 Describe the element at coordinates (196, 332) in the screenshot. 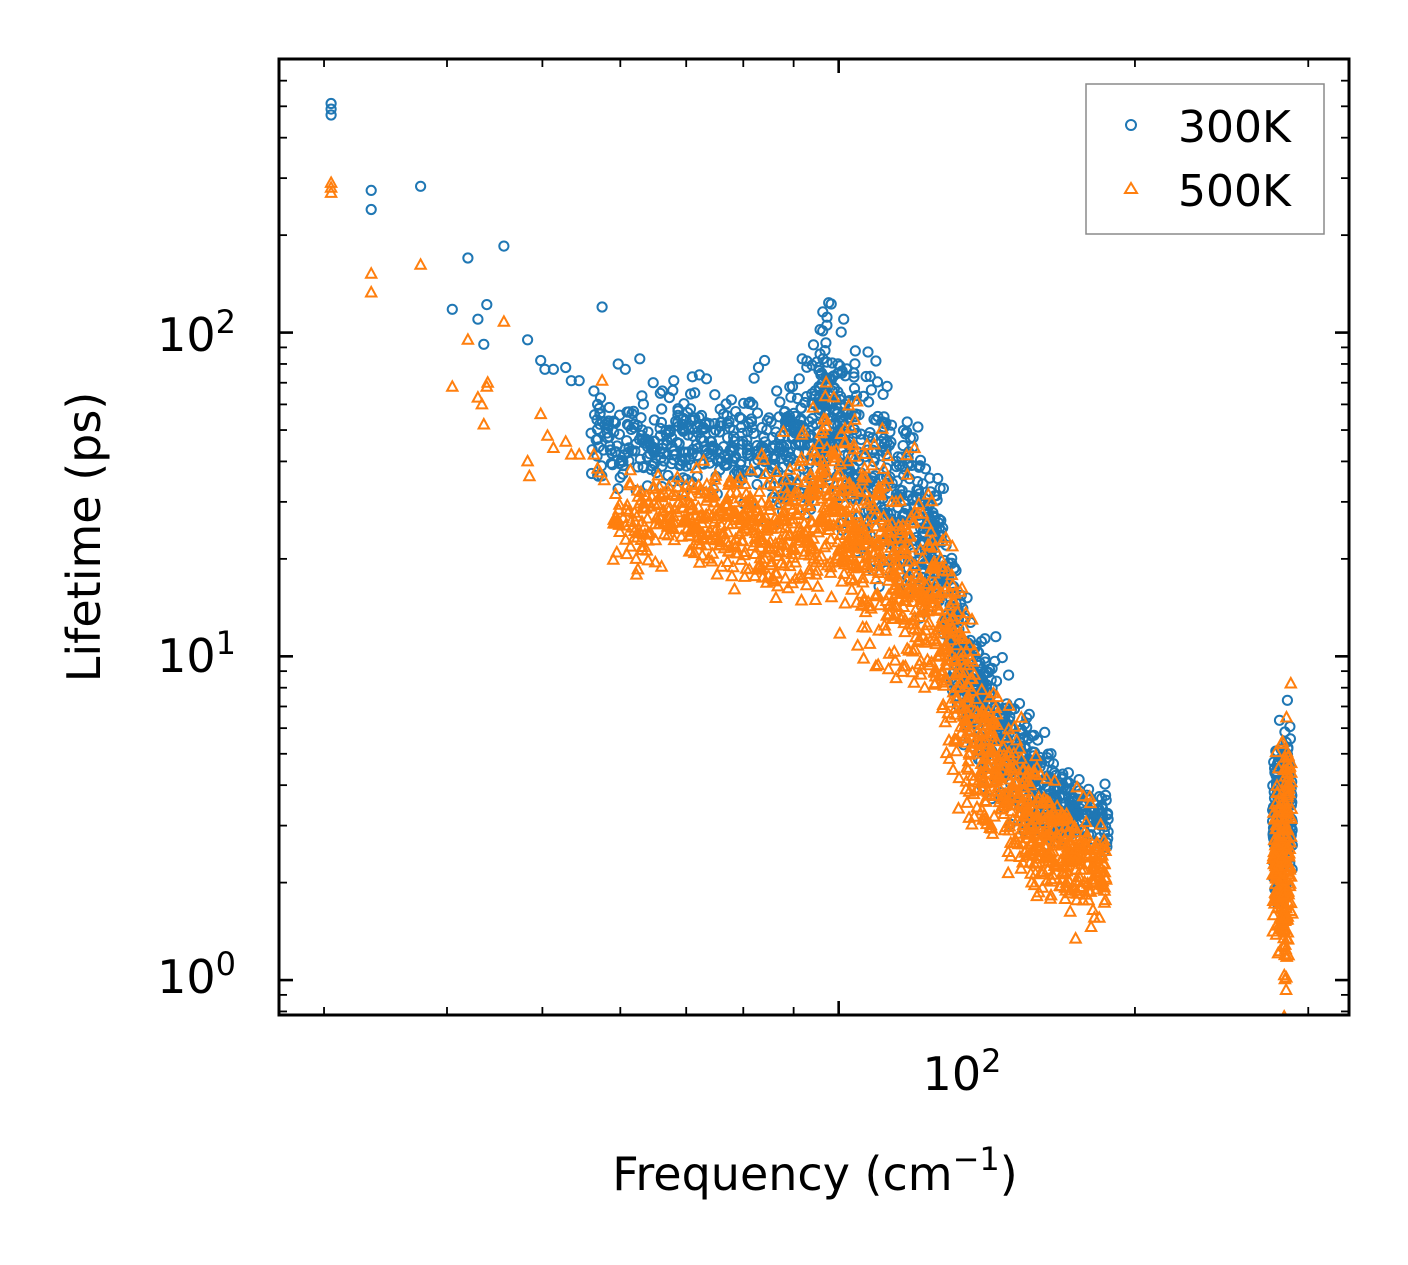

I see `y-tick-label: 102` at that location.